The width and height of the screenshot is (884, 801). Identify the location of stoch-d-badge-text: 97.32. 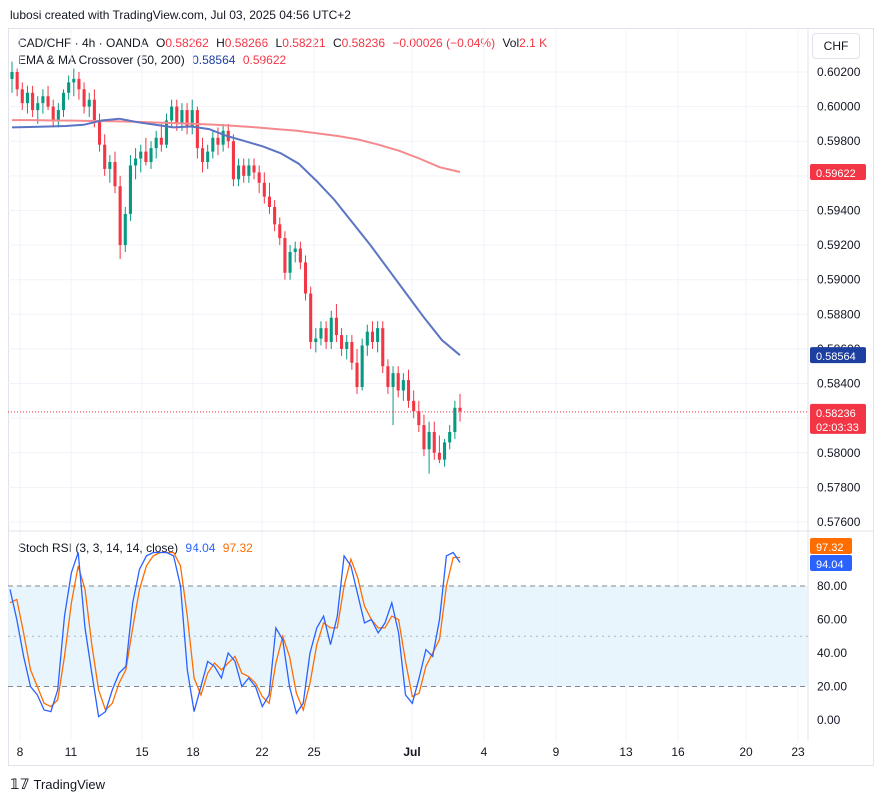
(830, 548).